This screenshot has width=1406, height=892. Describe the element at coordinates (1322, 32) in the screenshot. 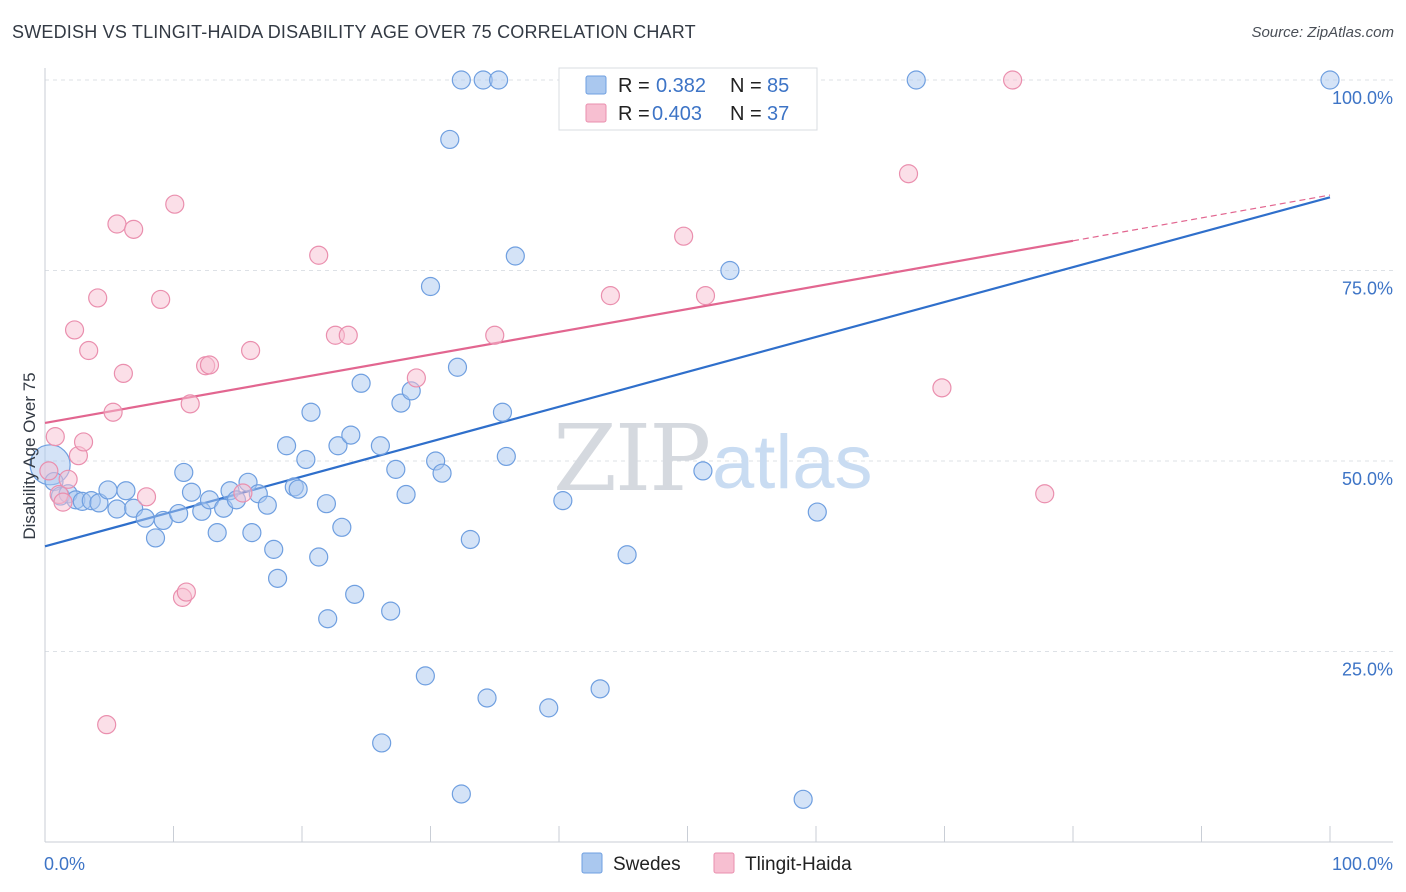

I see `chart-source: Source: ZipAtlas.com` at that location.